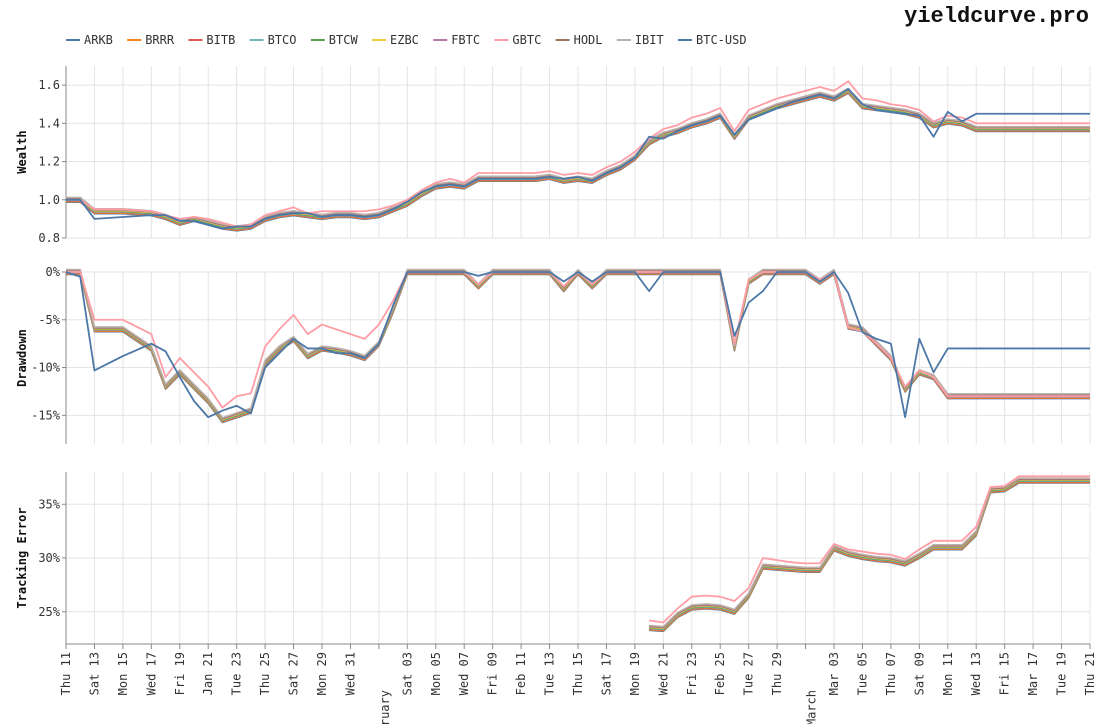 This screenshot has width=1097, height=724. What do you see at coordinates (344, 40) in the screenshot?
I see `legend-label: BTCW` at bounding box center [344, 40].